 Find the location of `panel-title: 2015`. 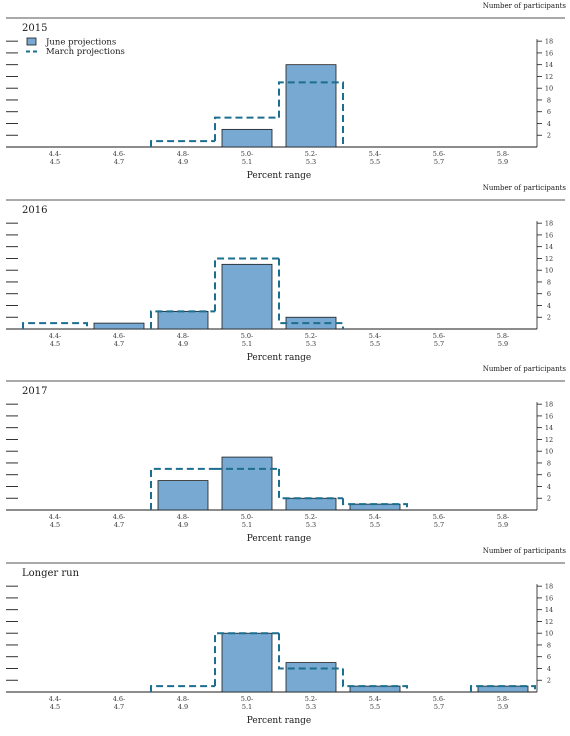

panel-title: 2015 is located at coordinates (34, 28).